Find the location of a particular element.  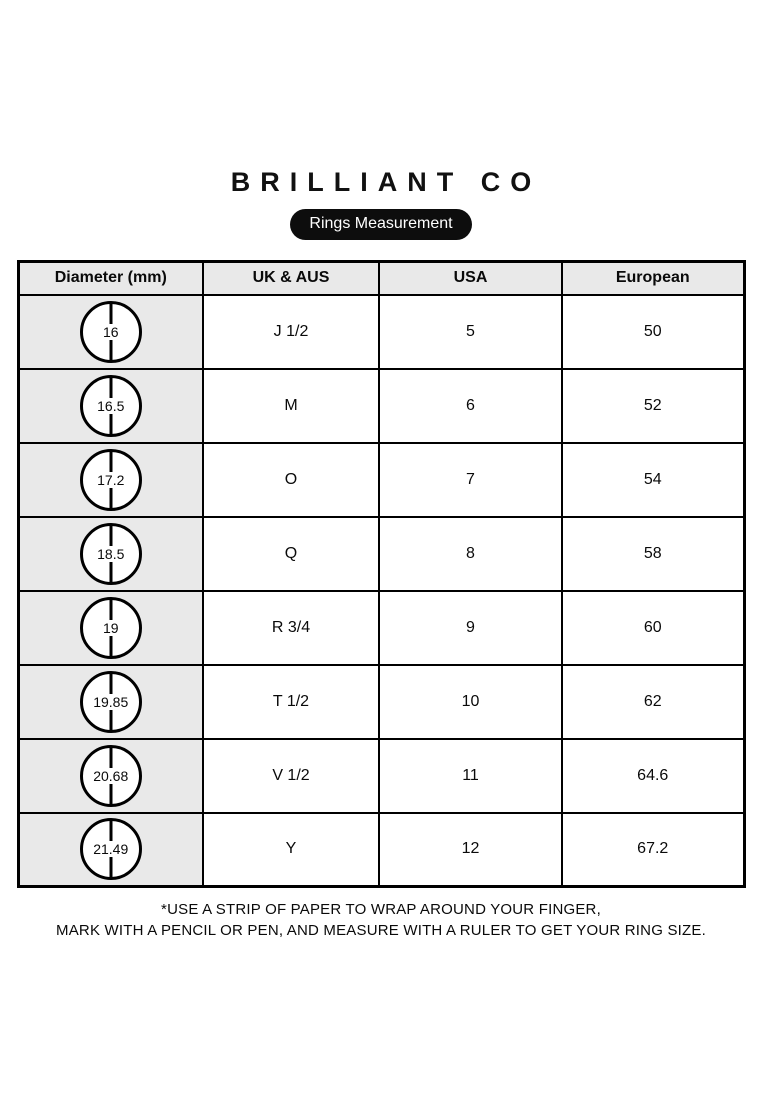

usa-cell: 6 is located at coordinates (470, 405).